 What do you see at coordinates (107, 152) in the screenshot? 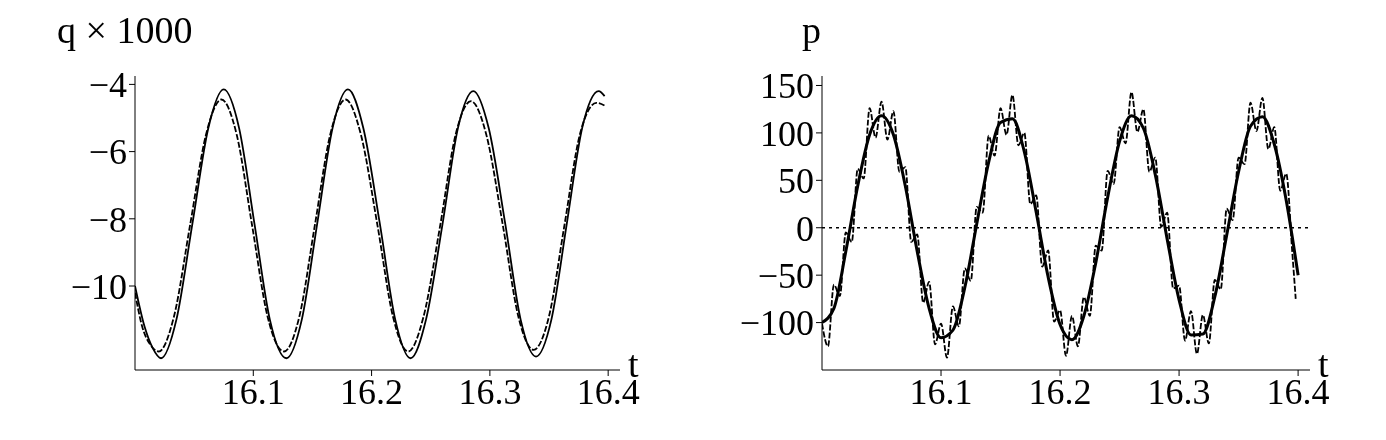
I see `y-tick-label: −6` at bounding box center [107, 152].